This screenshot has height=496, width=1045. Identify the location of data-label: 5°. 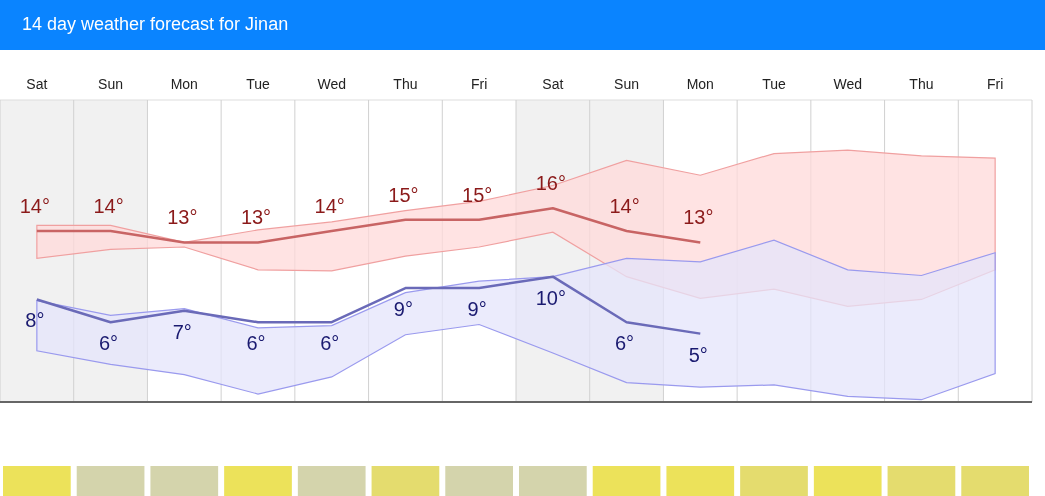
(698, 354).